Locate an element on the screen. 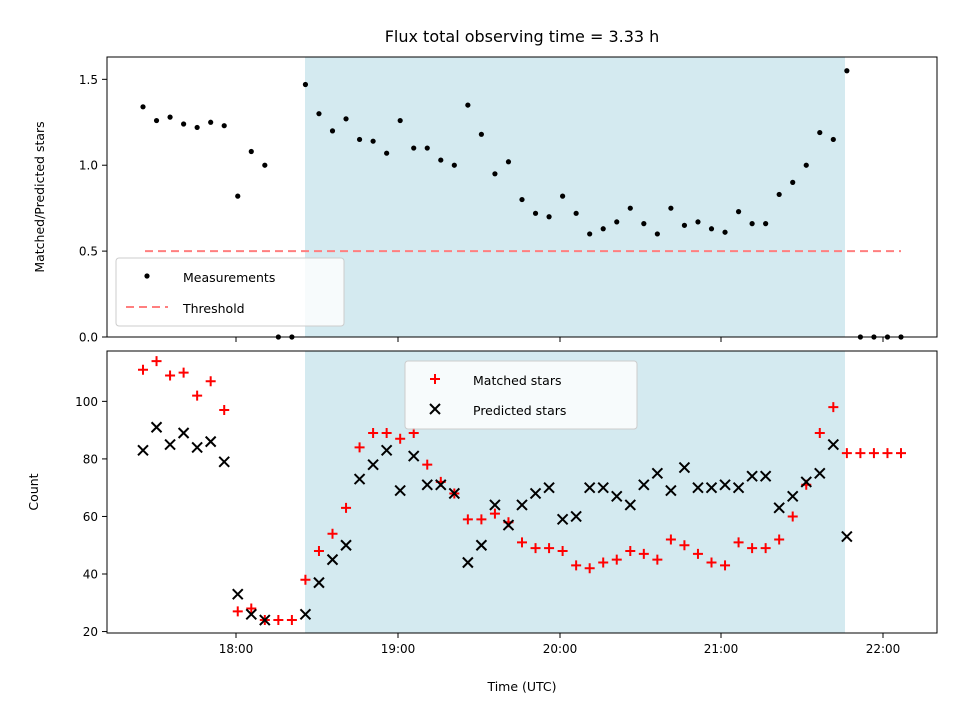 This screenshot has width=960, height=724. x-tick-label: 19:00 is located at coordinates (398, 649).